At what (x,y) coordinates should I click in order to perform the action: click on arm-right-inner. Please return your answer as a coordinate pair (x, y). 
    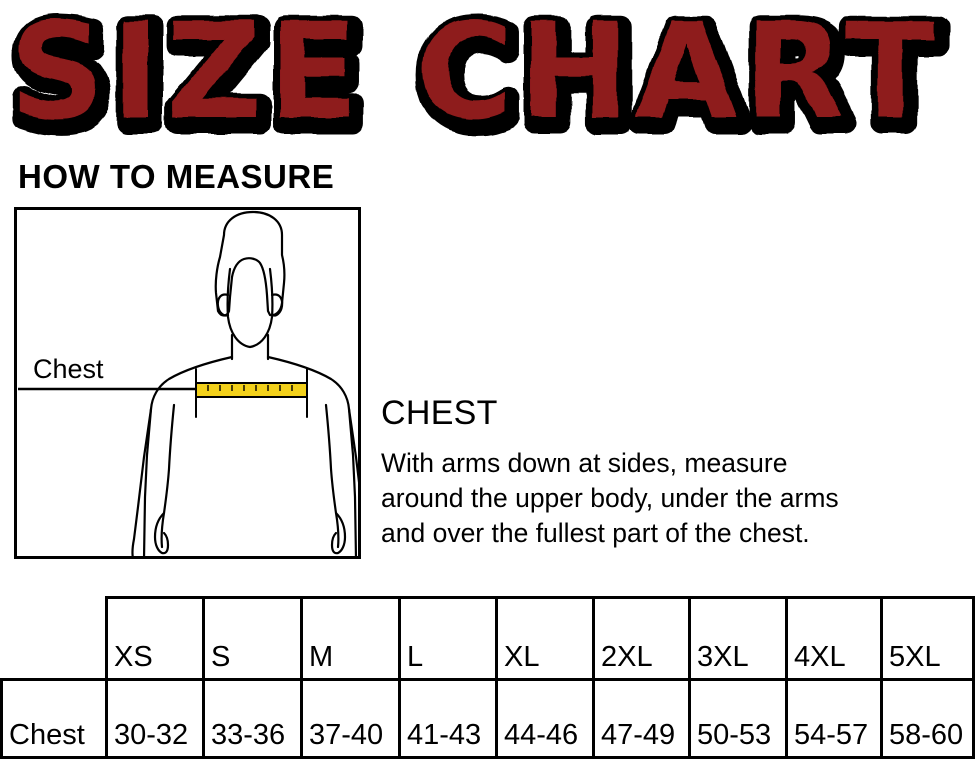
    Looking at the image, I should click on (332, 476).